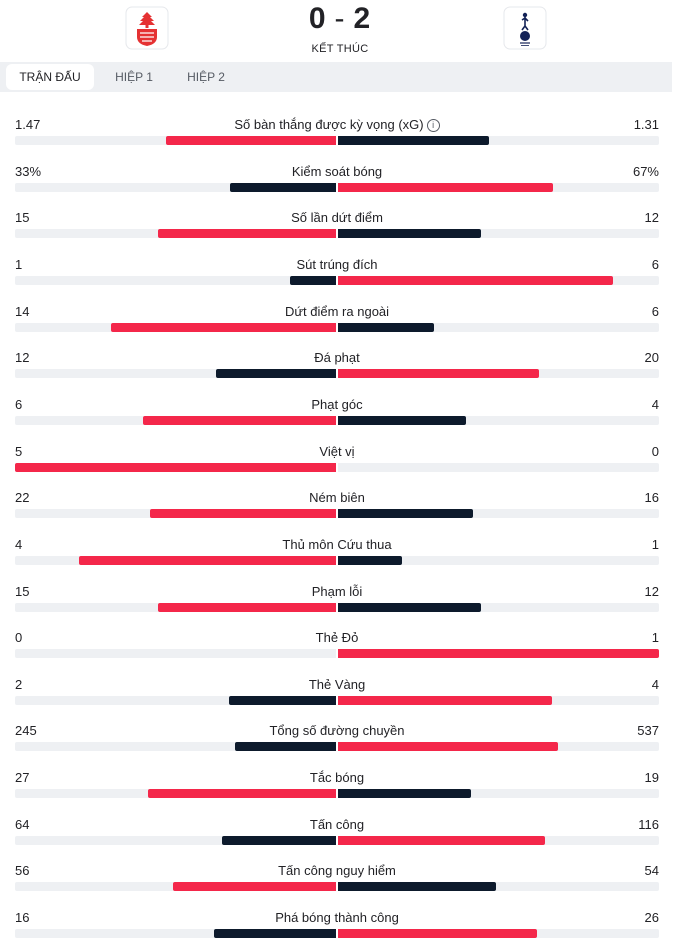 This screenshot has height=948, width=680. I want to click on home-score: 0, so click(317, 18).